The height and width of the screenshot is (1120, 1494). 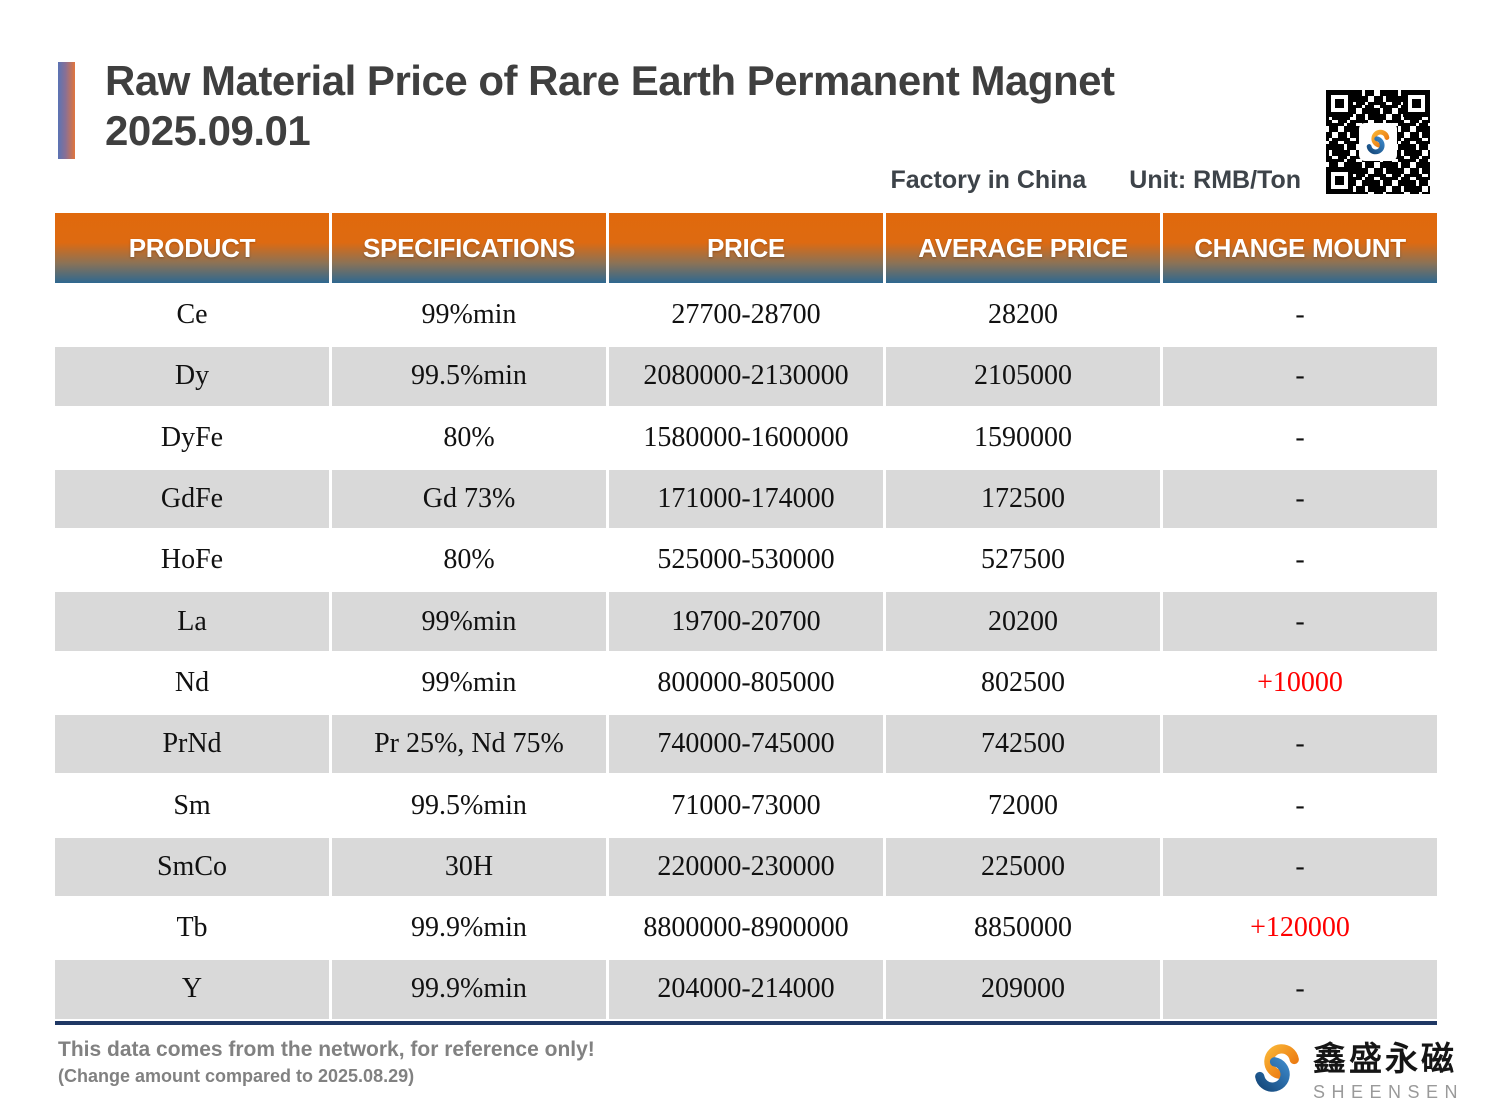 I want to click on product-cell: SmCo, so click(x=192, y=866).